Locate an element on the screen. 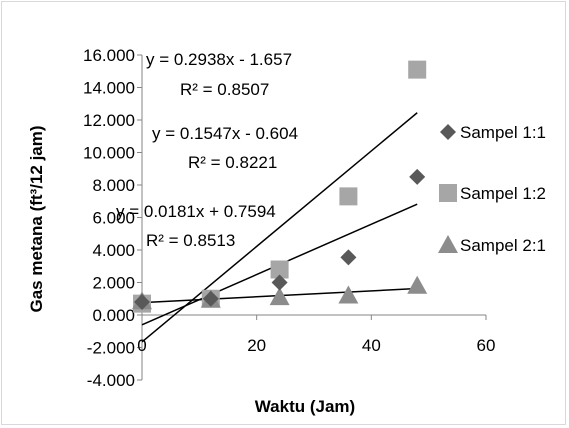  legend-label-sampel-1-1: Sampel 1:1 is located at coordinates (503, 132).